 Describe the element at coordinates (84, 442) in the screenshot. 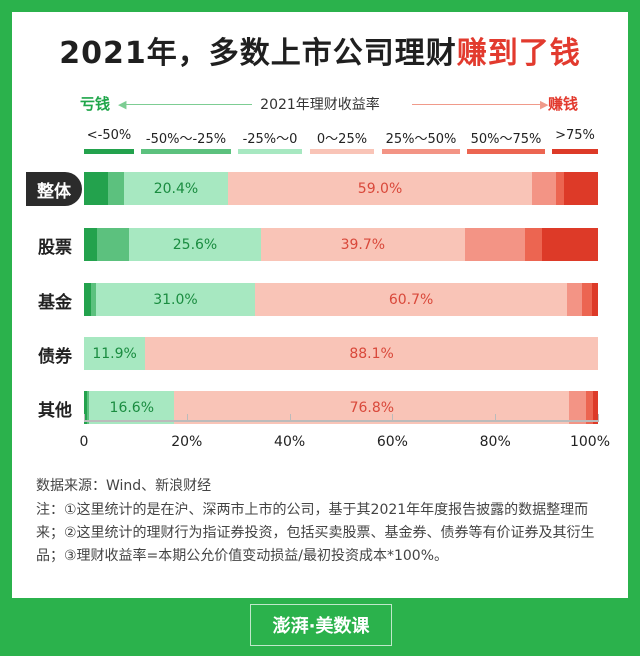

I see `x-tick-label: 0` at that location.